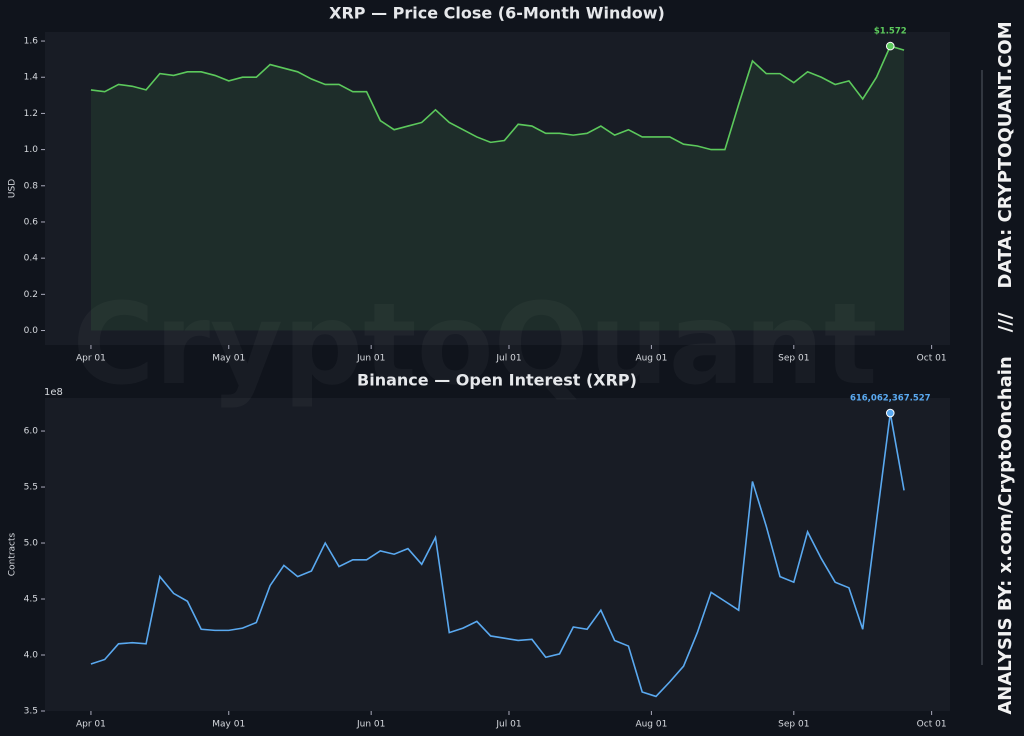 This screenshot has width=1024, height=736. Describe the element at coordinates (497, 13) in the screenshot. I see `chart-title: XRP — Price Close (6-Month Window)` at that location.